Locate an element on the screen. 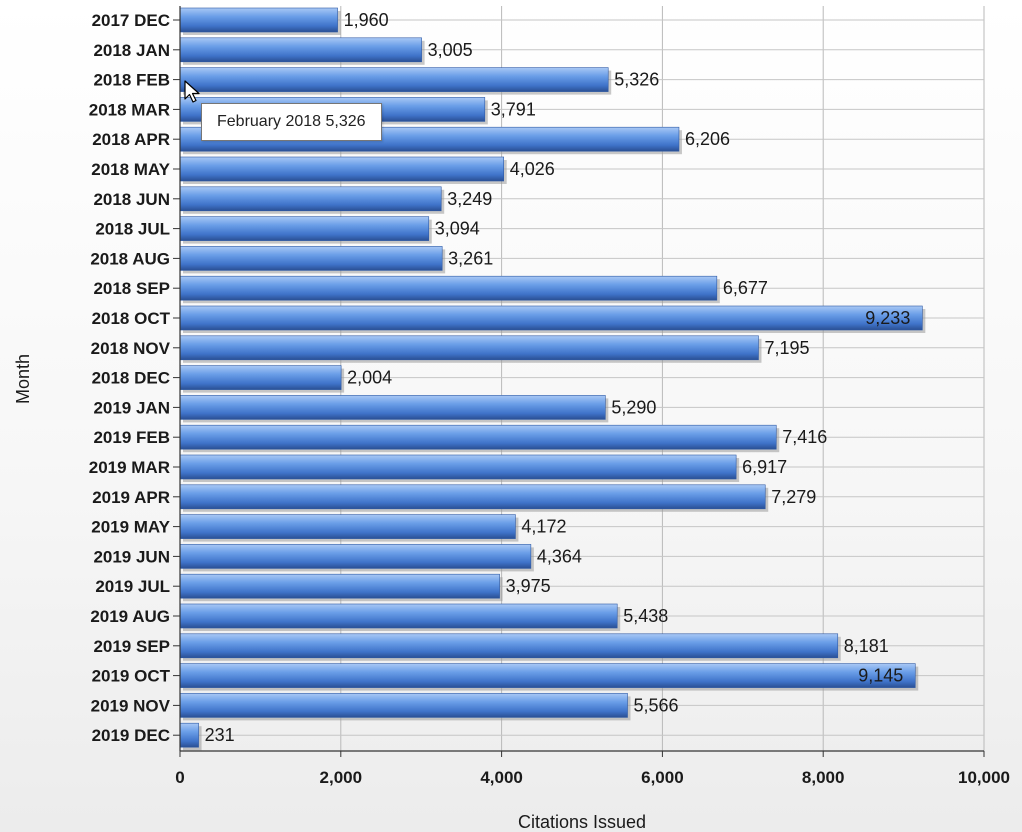 This screenshot has width=1022, height=832. y-tick-label: 2018 MAY is located at coordinates (130, 169).